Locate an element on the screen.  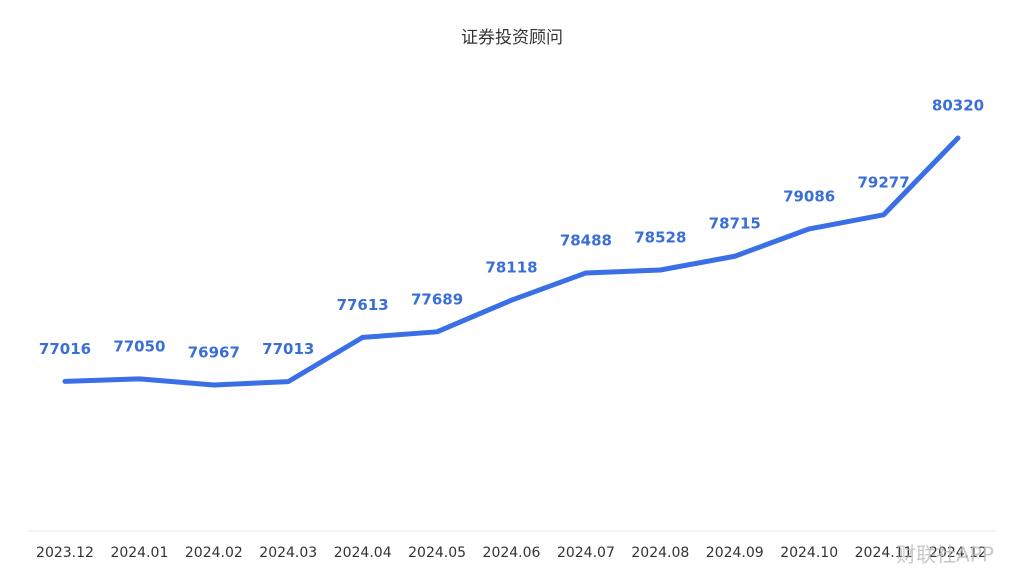
x-tick-label: 2024.08 is located at coordinates (660, 553).